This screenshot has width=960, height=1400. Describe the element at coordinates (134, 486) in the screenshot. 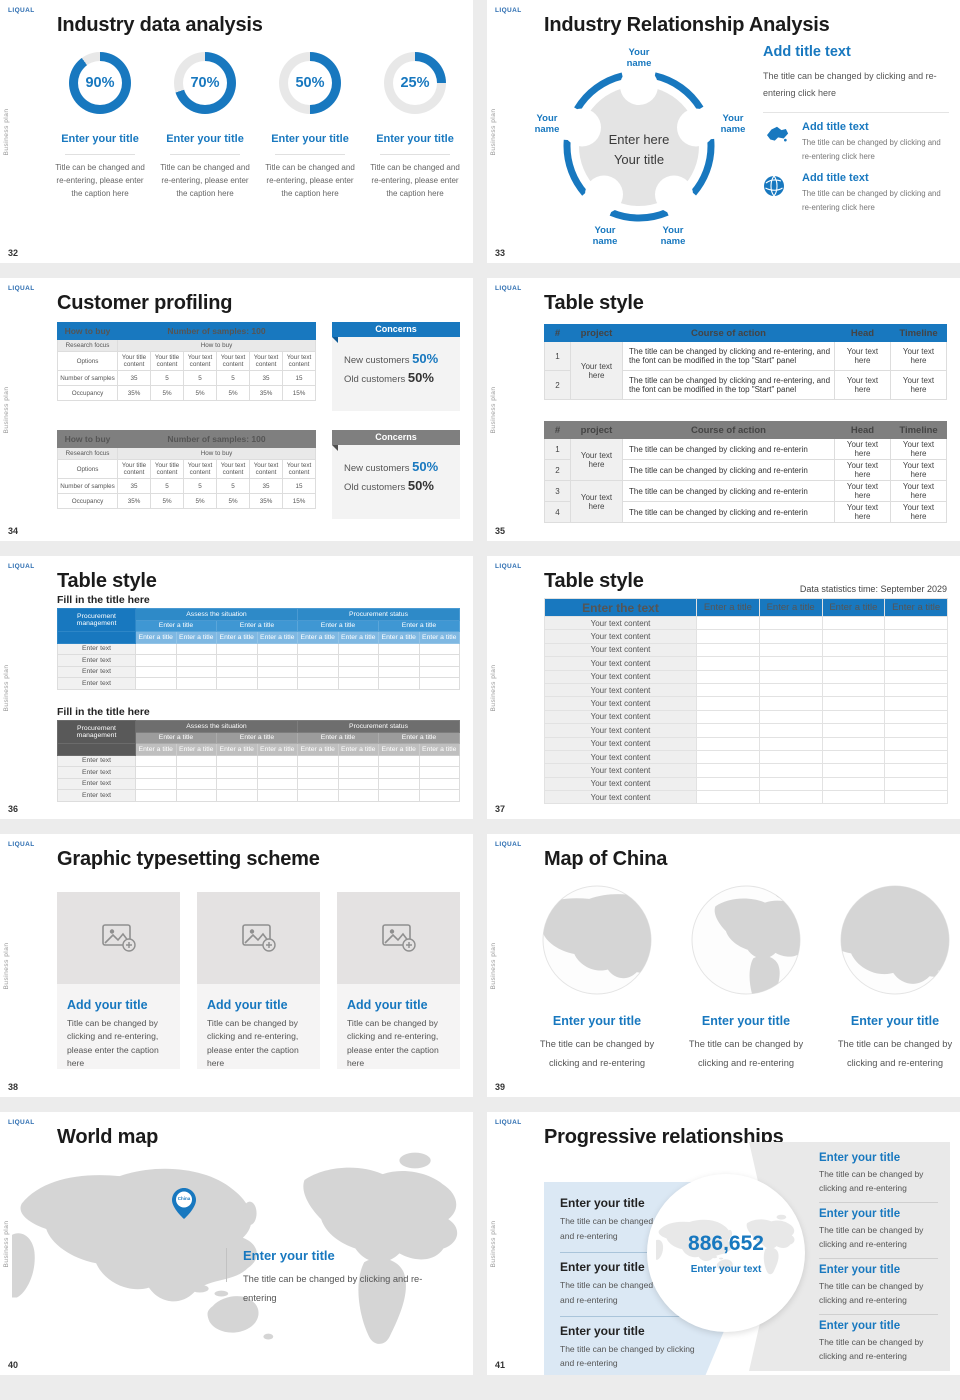

I see `table-cell: 35` at that location.